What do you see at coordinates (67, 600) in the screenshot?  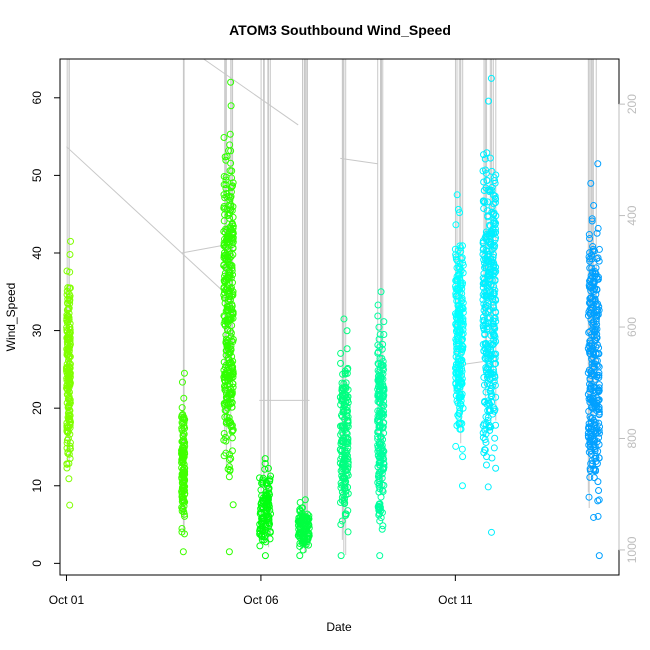 I see `x-tick-label: Oct 01` at bounding box center [67, 600].